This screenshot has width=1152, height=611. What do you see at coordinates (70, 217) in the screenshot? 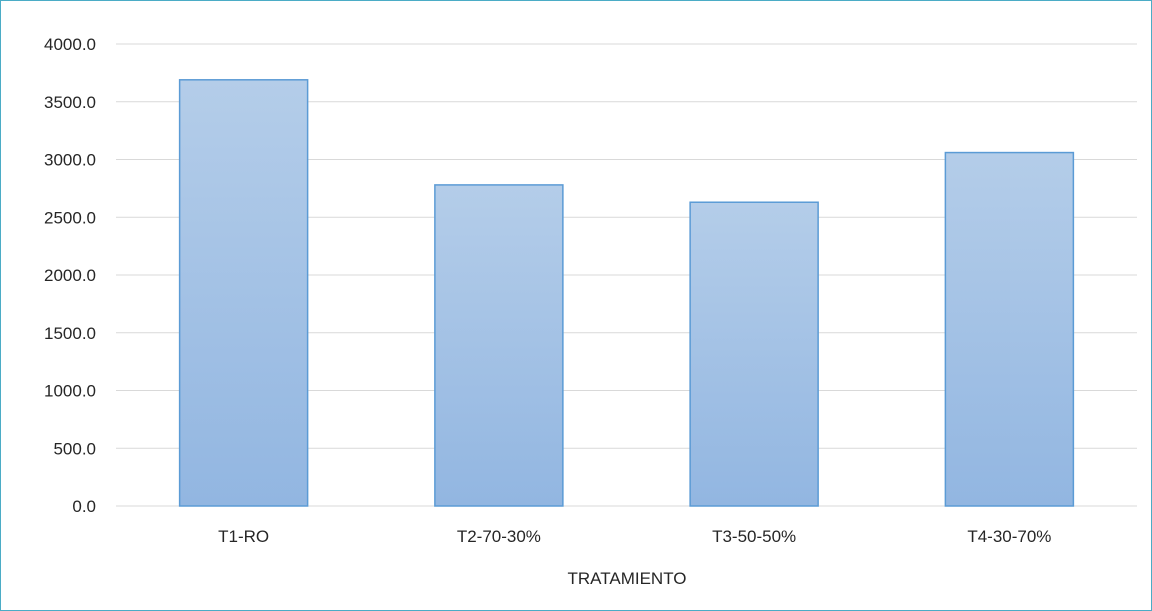
I see `y-tick-label: 2500.0` at bounding box center [70, 217].